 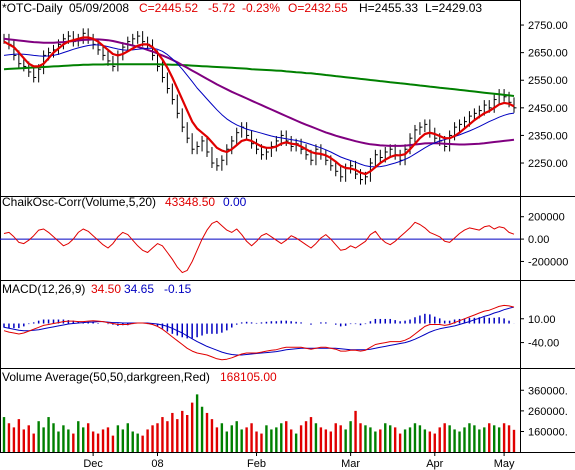 What do you see at coordinates (106, 289) in the screenshot?
I see `macd-value: 34.50` at bounding box center [106, 289].